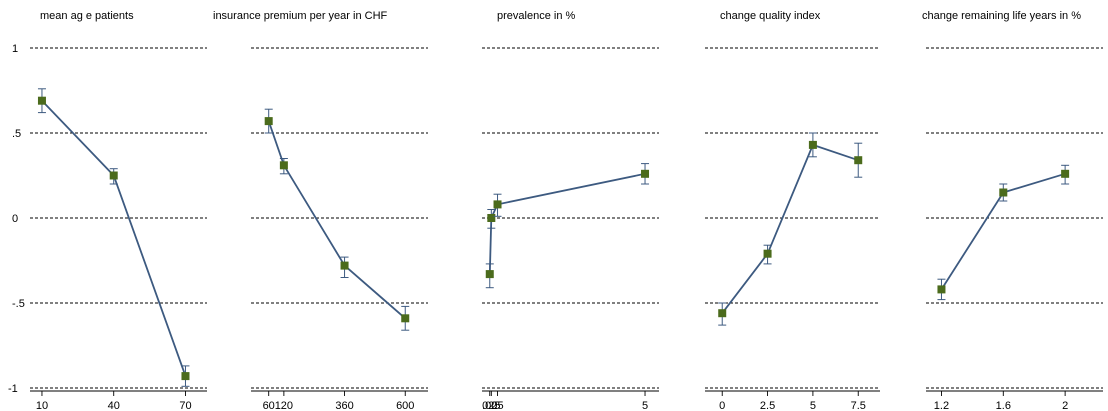  What do you see at coordinates (405, 405) in the screenshot?
I see `x-tick-label: 600` at bounding box center [405, 405].